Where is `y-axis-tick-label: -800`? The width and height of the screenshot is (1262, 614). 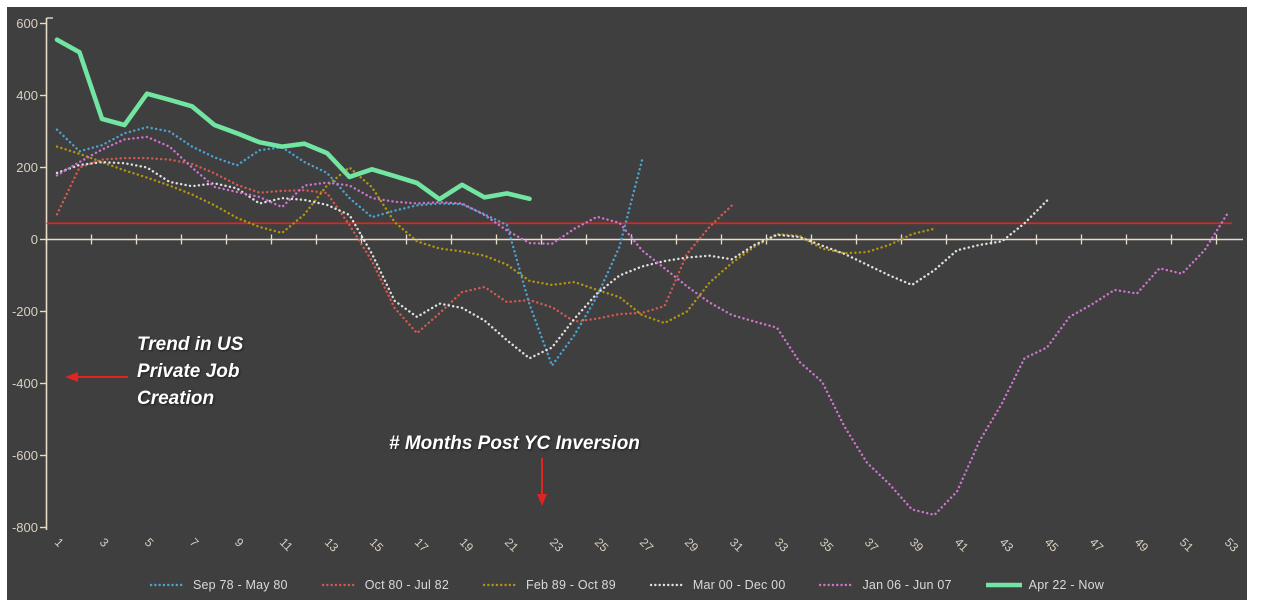
y-axis-tick-label: -800 is located at coordinates (25, 527).